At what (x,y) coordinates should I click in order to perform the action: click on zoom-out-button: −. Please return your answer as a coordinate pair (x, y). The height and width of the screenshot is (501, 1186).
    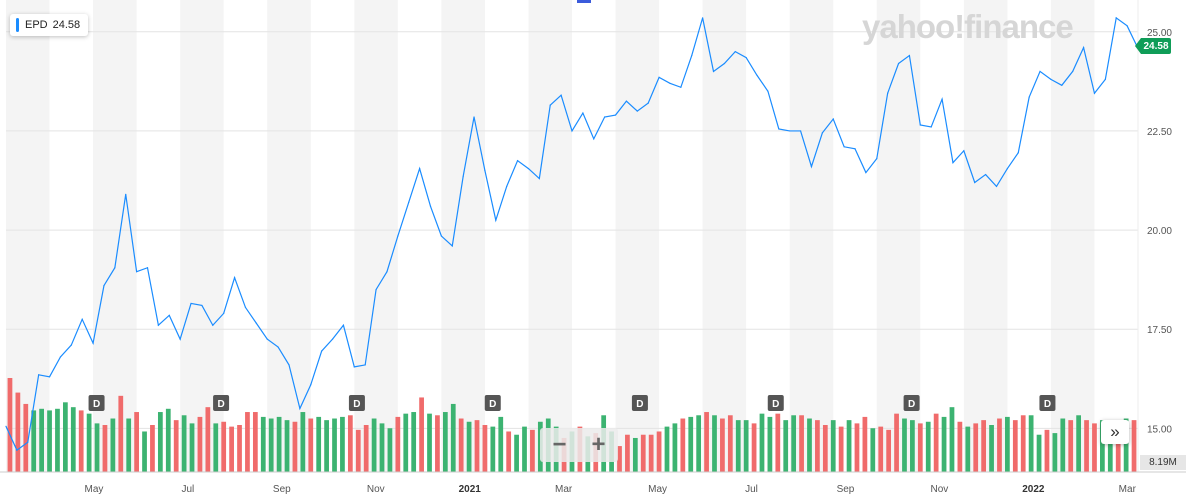
    Looking at the image, I should click on (559, 444).